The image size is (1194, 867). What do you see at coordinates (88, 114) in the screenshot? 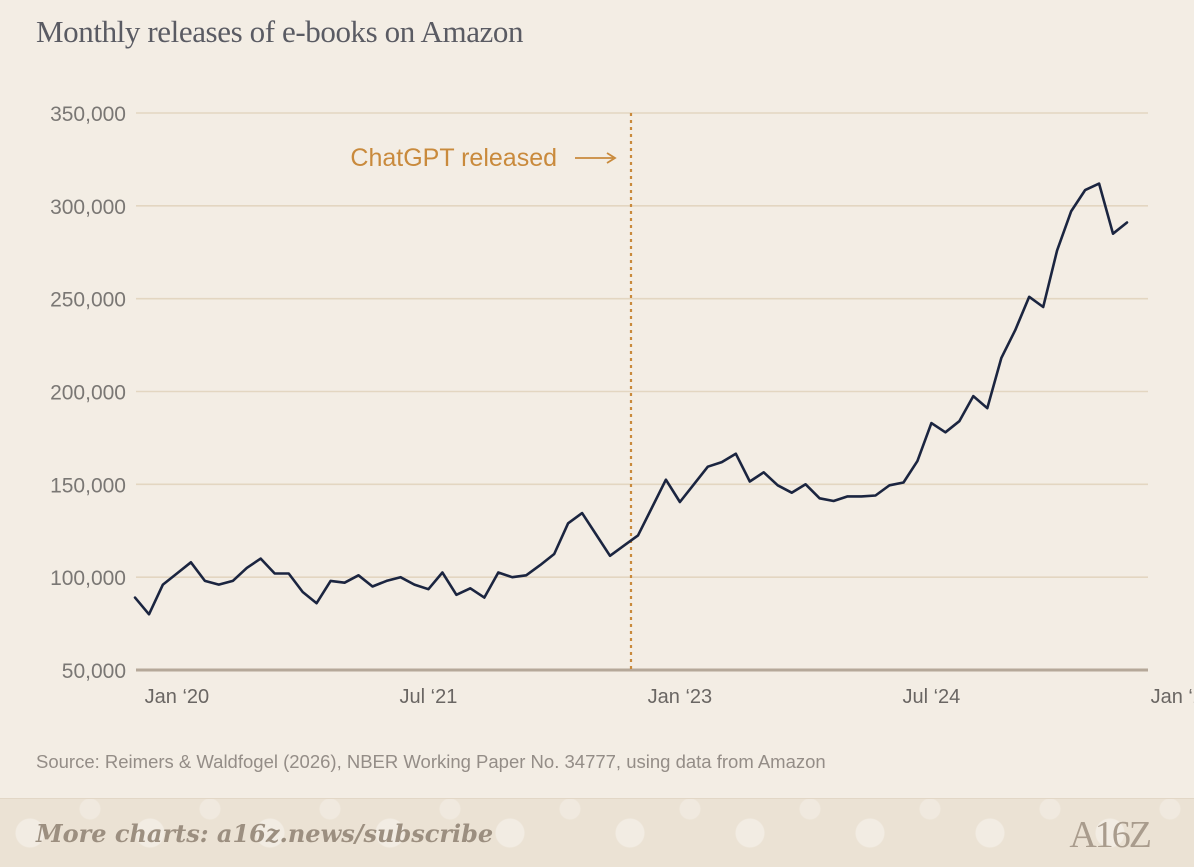
I see `y-tick-label: 350,000` at bounding box center [88, 114].